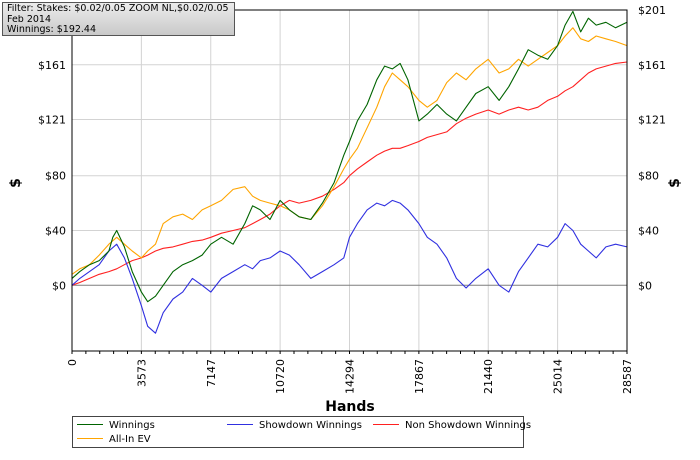 The height and width of the screenshot is (460, 700). What do you see at coordinates (72, 362) in the screenshot?
I see `x-tick-label: 0` at bounding box center [72, 362].